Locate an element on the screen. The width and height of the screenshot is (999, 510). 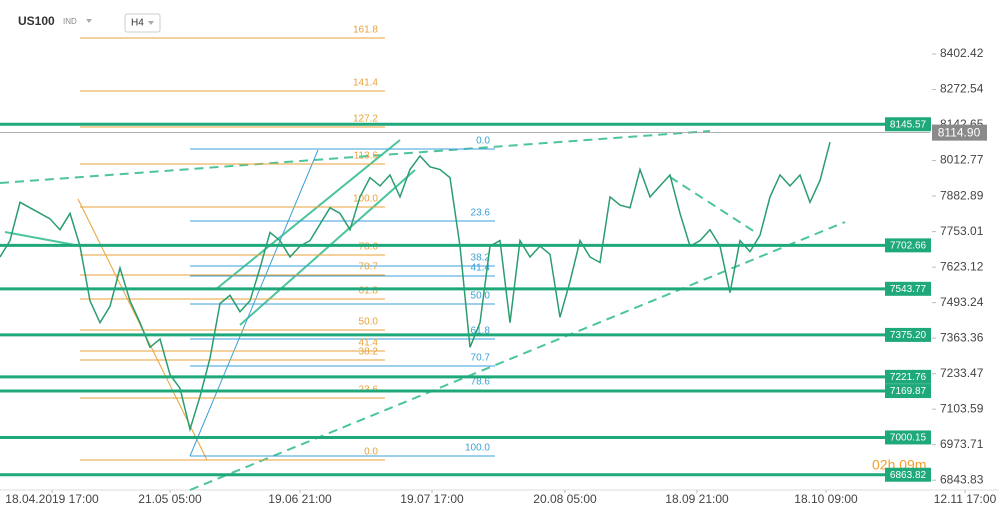
timeframe: H4 is located at coordinates (137, 23).